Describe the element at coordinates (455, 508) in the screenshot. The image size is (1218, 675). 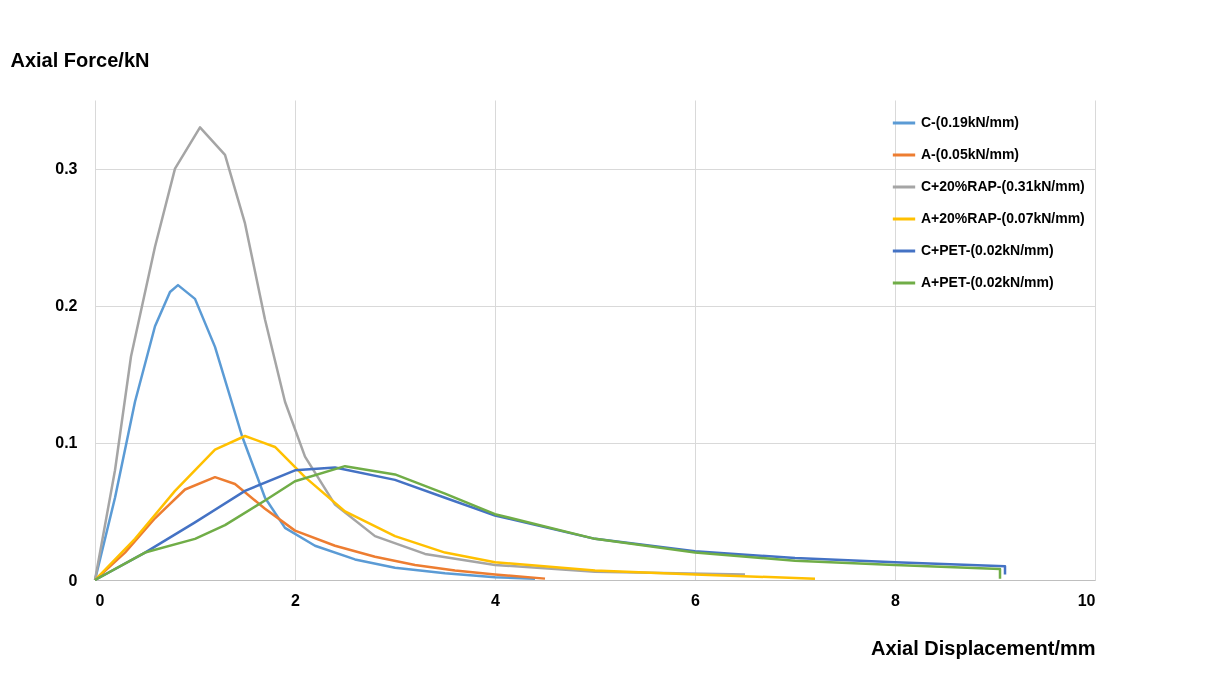
I see `line-series` at that location.